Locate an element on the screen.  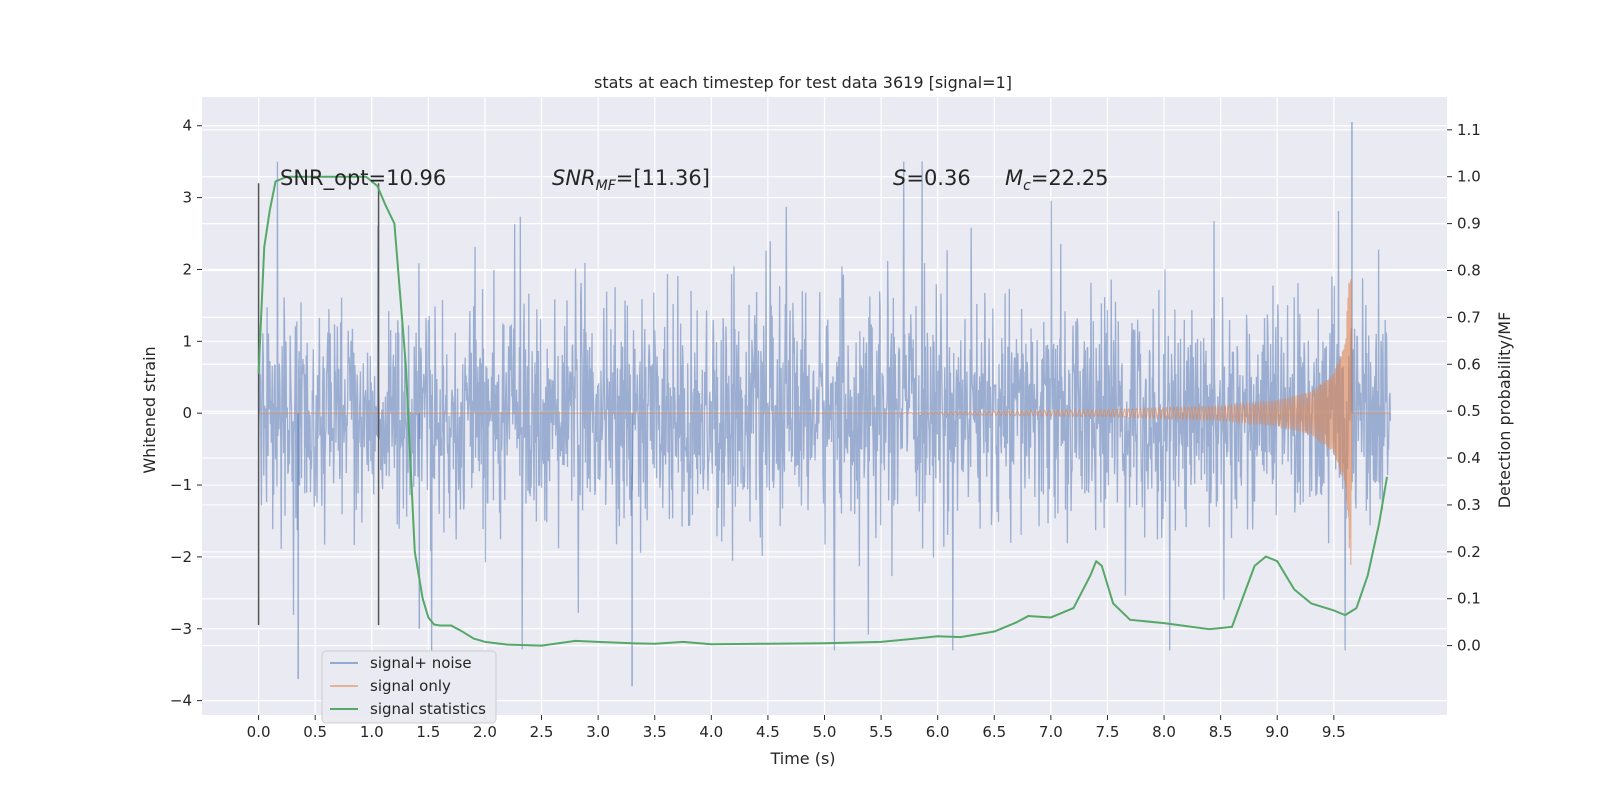
legend-label-signal-noise: signal+ noise is located at coordinates (421, 663).